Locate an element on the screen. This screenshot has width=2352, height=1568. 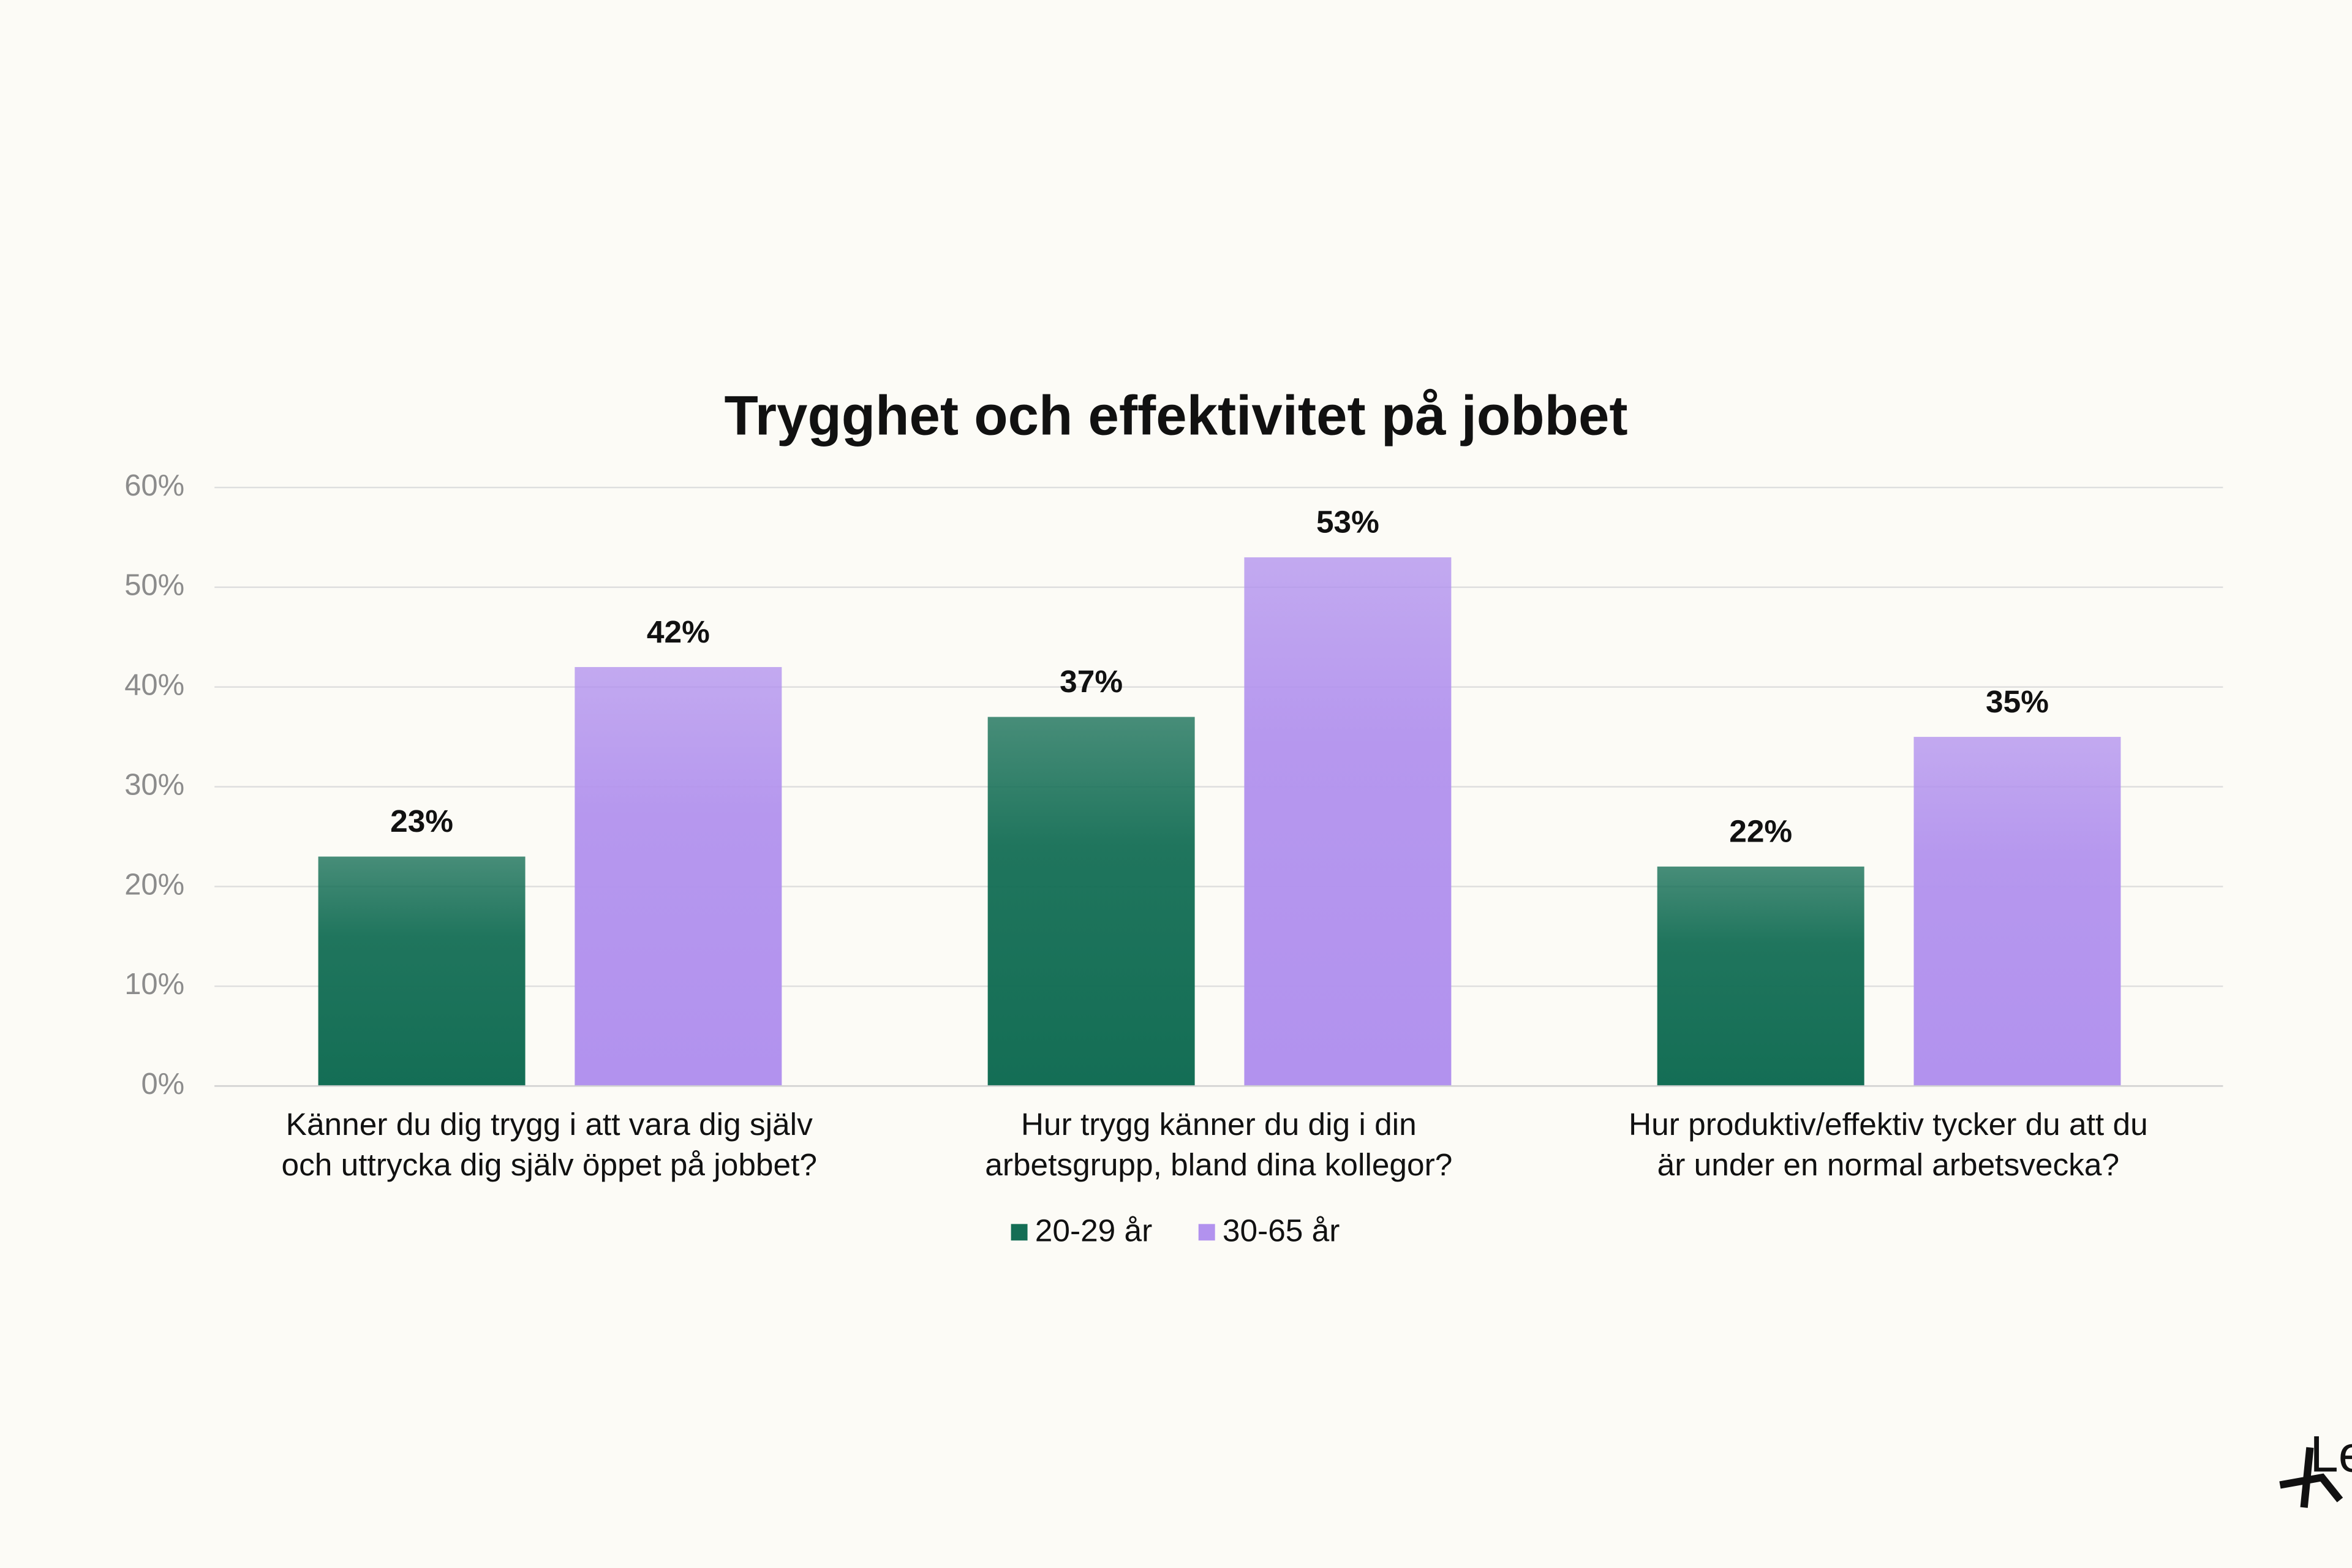
y-tick-label: 30% is located at coordinates (154, 785).